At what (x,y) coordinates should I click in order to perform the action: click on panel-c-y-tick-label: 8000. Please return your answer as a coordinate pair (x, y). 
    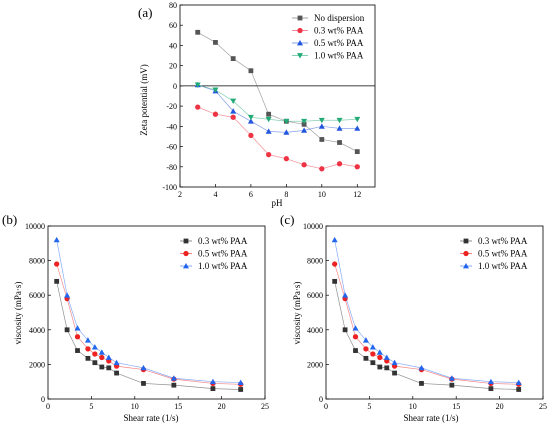
    Looking at the image, I should click on (315, 261).